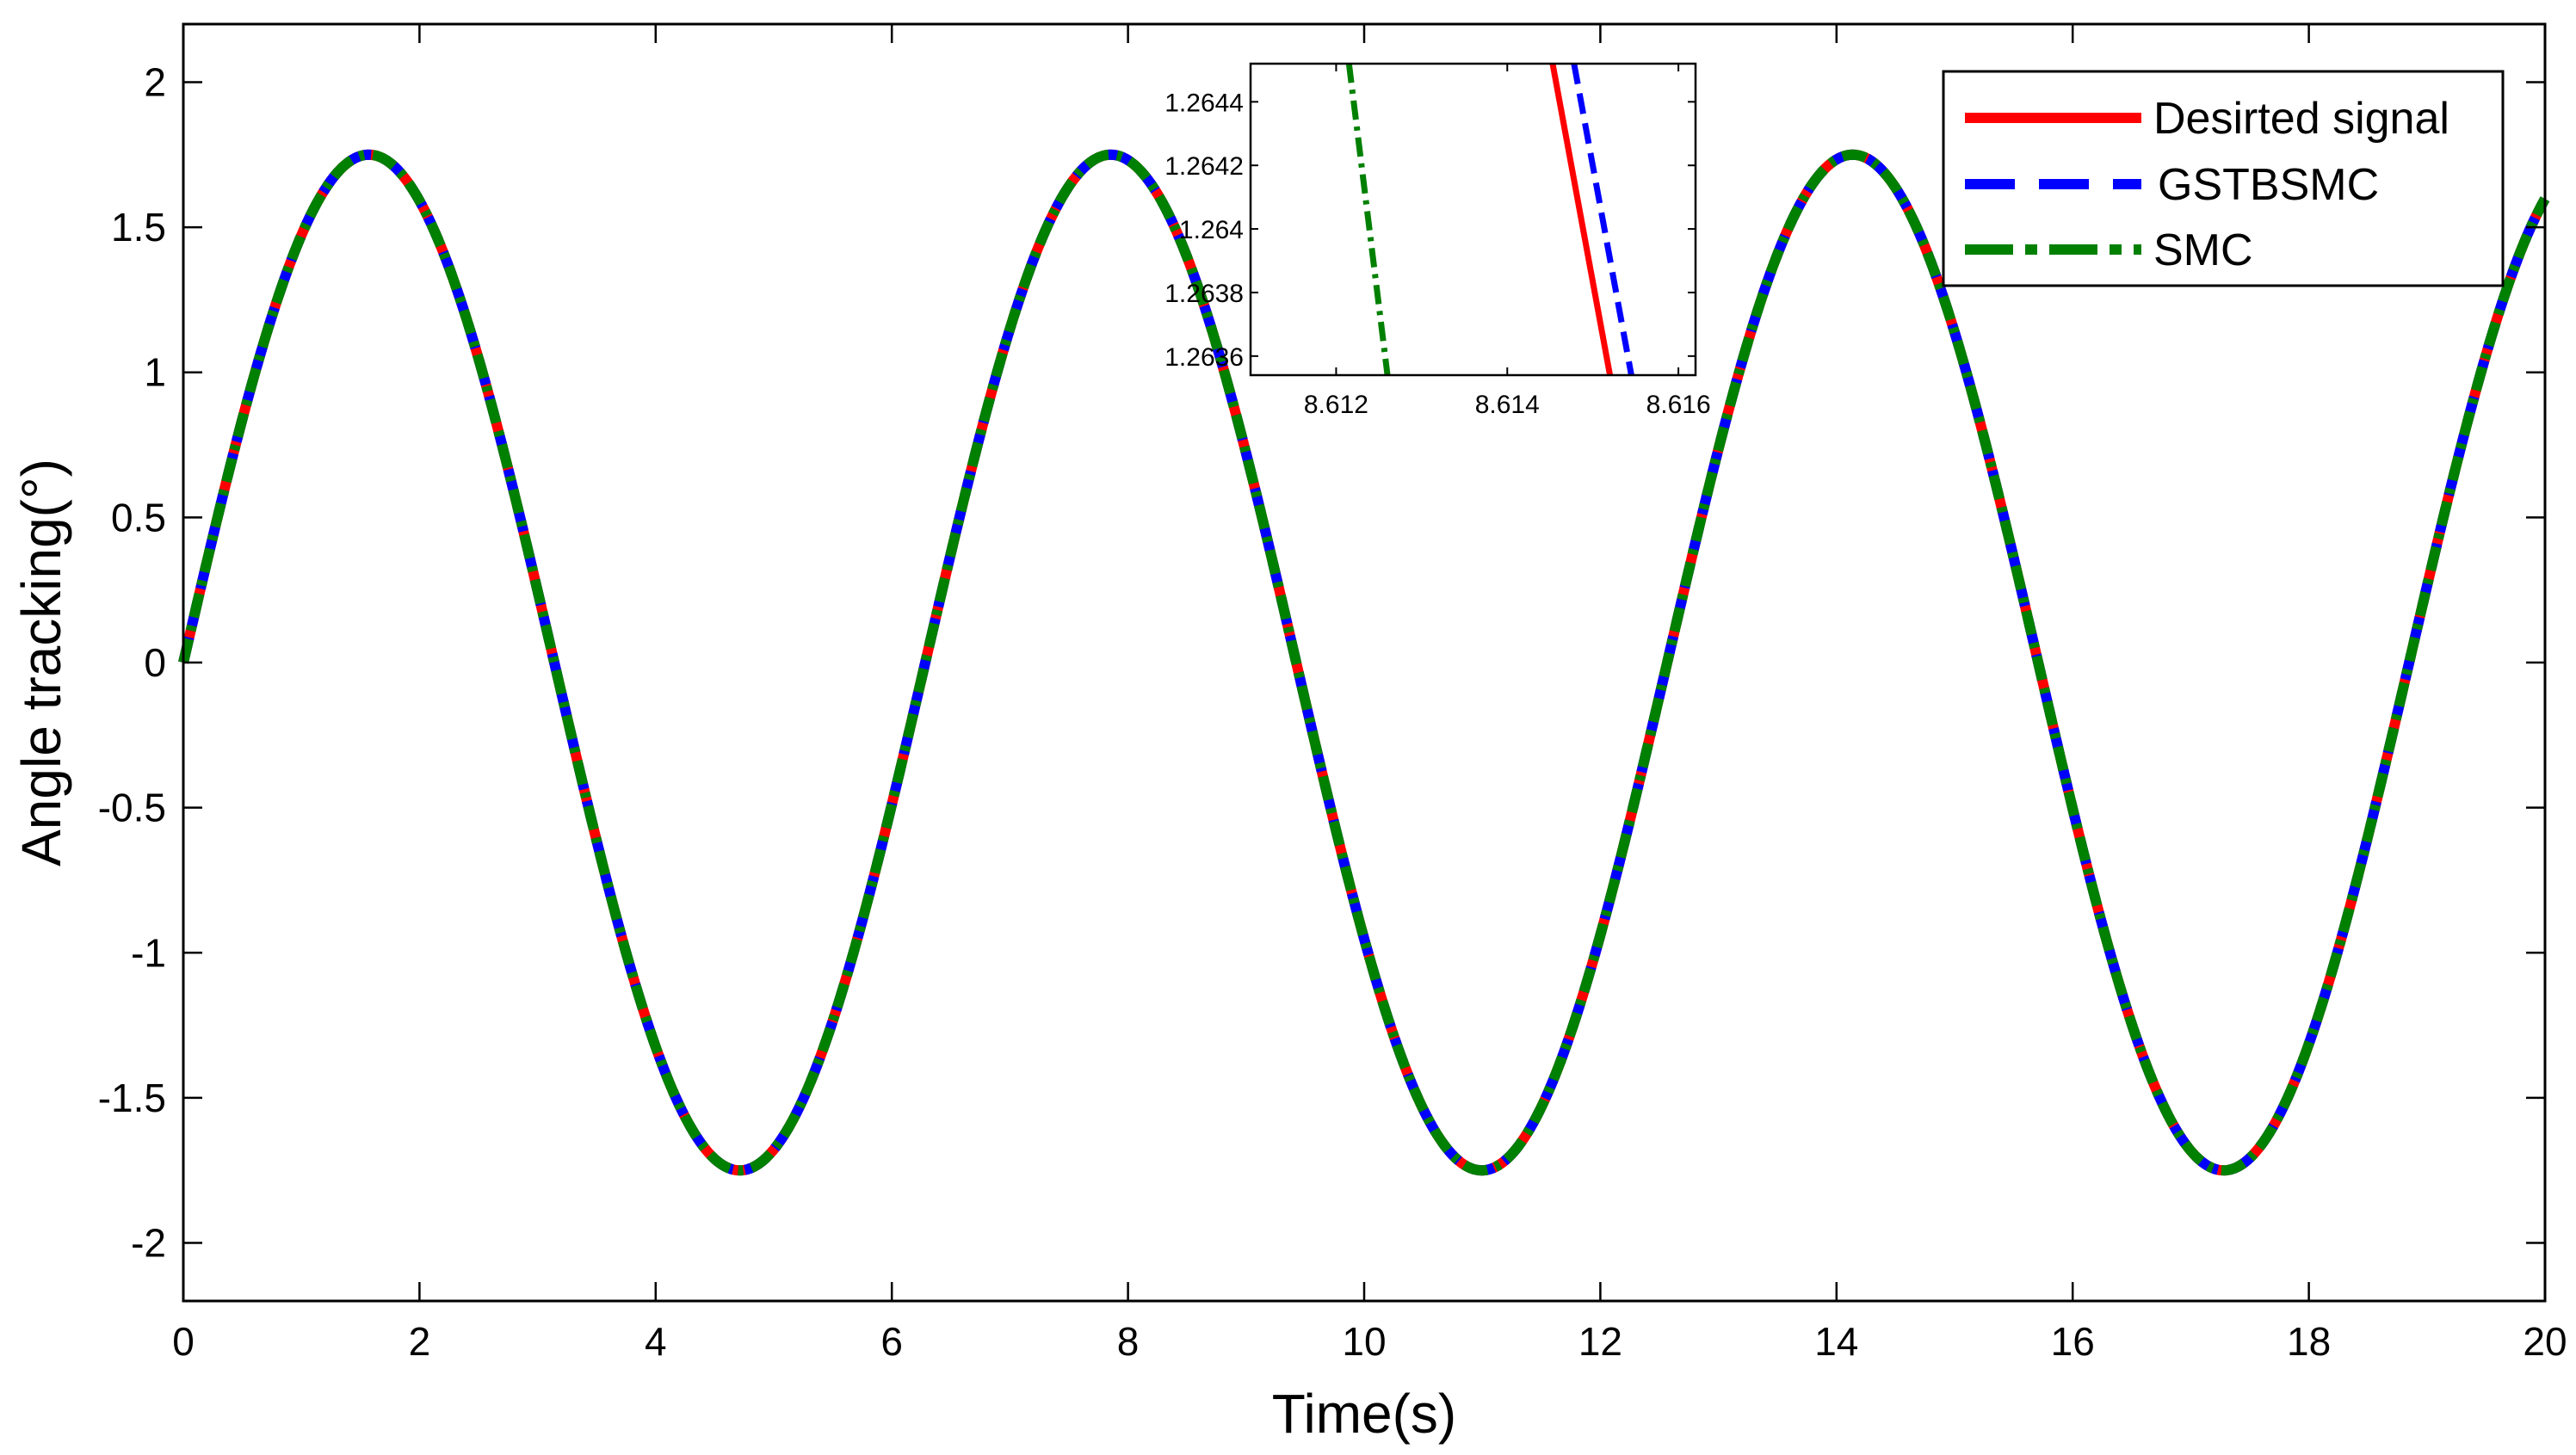 This screenshot has width=2576, height=1455. What do you see at coordinates (1211, 230) in the screenshot?
I see `inset-y-tick-label: 1.264` at bounding box center [1211, 230].